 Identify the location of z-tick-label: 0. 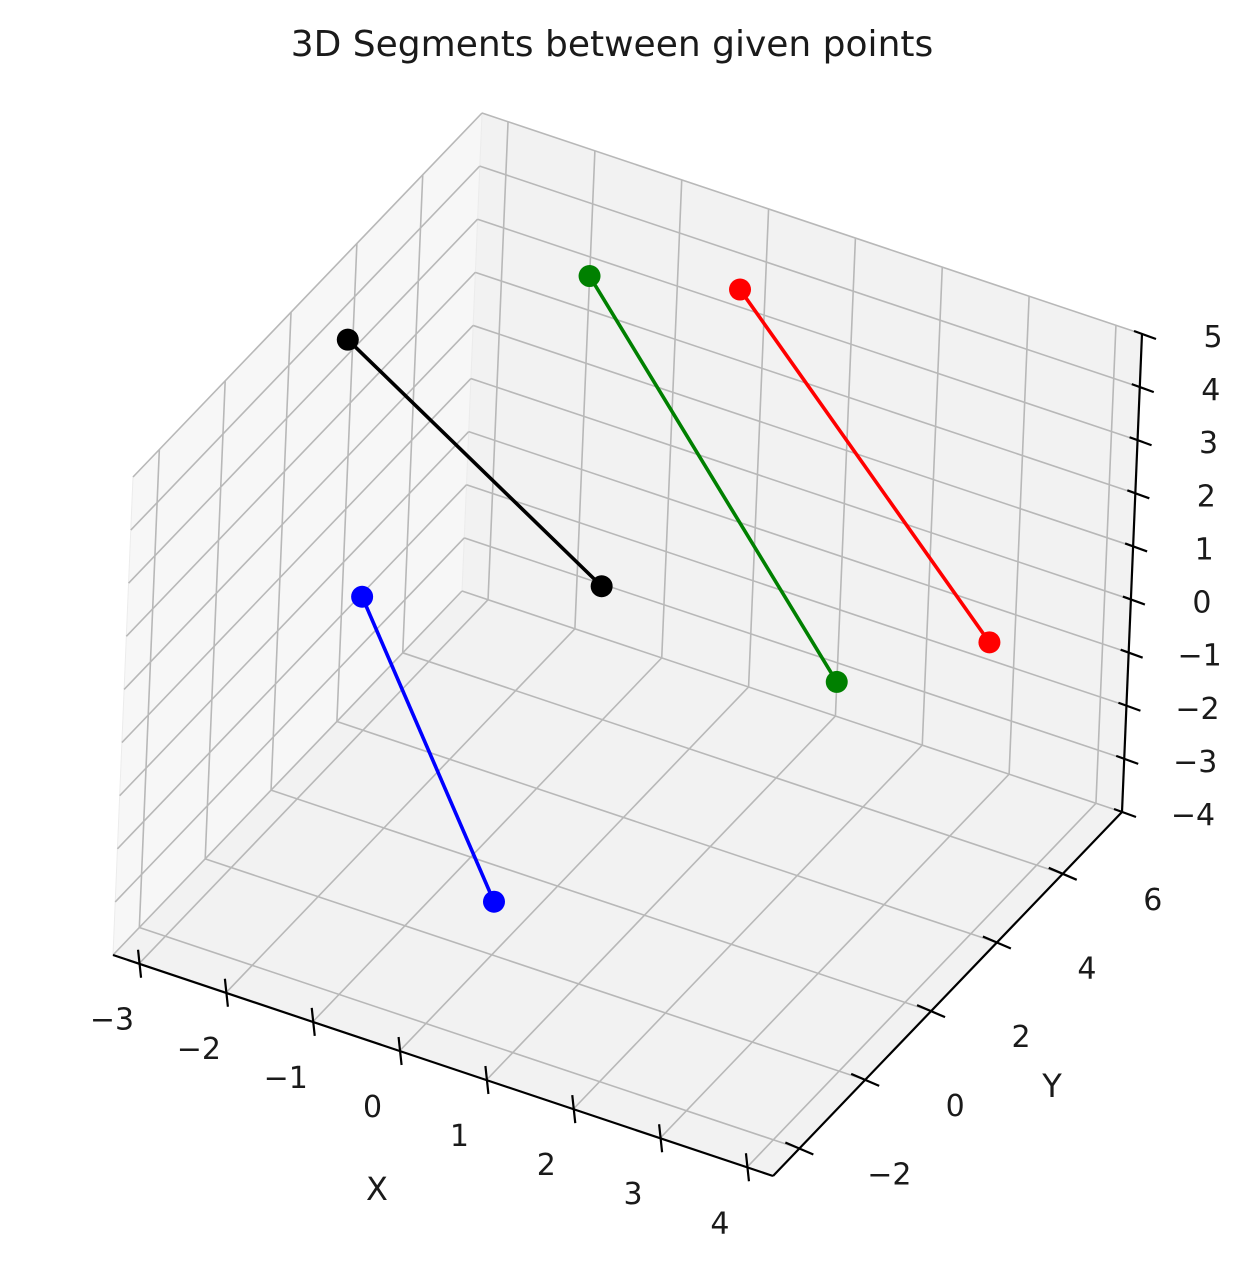
(1201, 603).